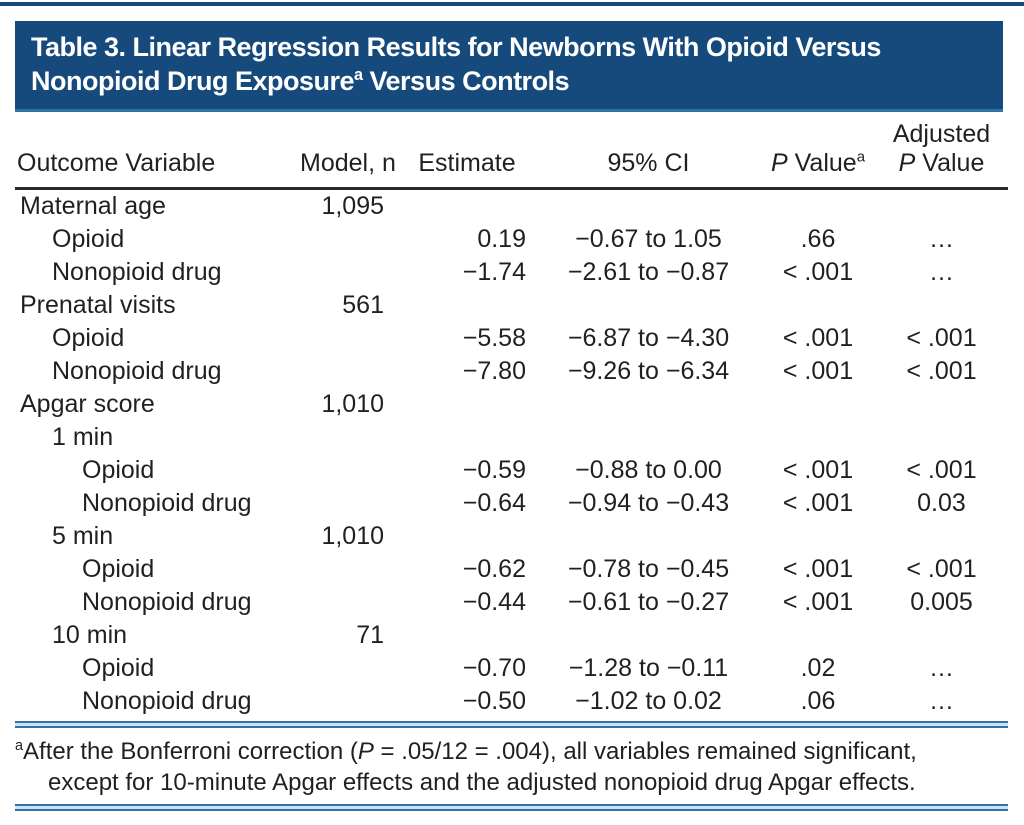 The image size is (1024, 825). Describe the element at coordinates (19, 746) in the screenshot. I see `footnote-marker: a` at that location.